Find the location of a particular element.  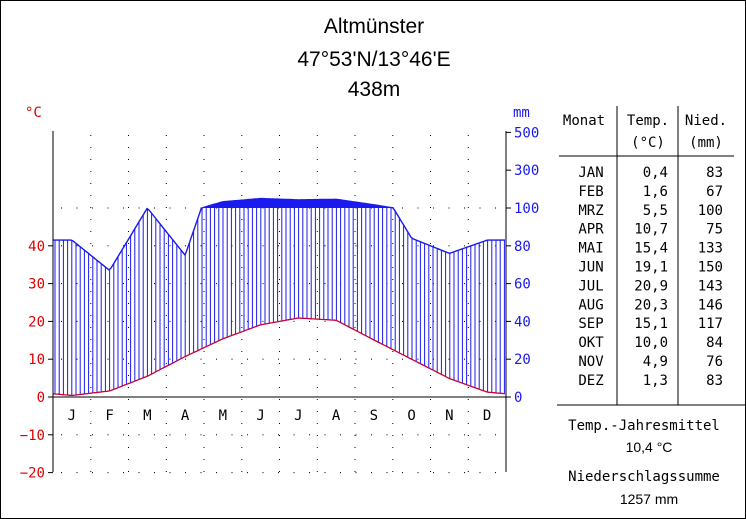

table-cell-month: MRZ is located at coordinates (590, 211).